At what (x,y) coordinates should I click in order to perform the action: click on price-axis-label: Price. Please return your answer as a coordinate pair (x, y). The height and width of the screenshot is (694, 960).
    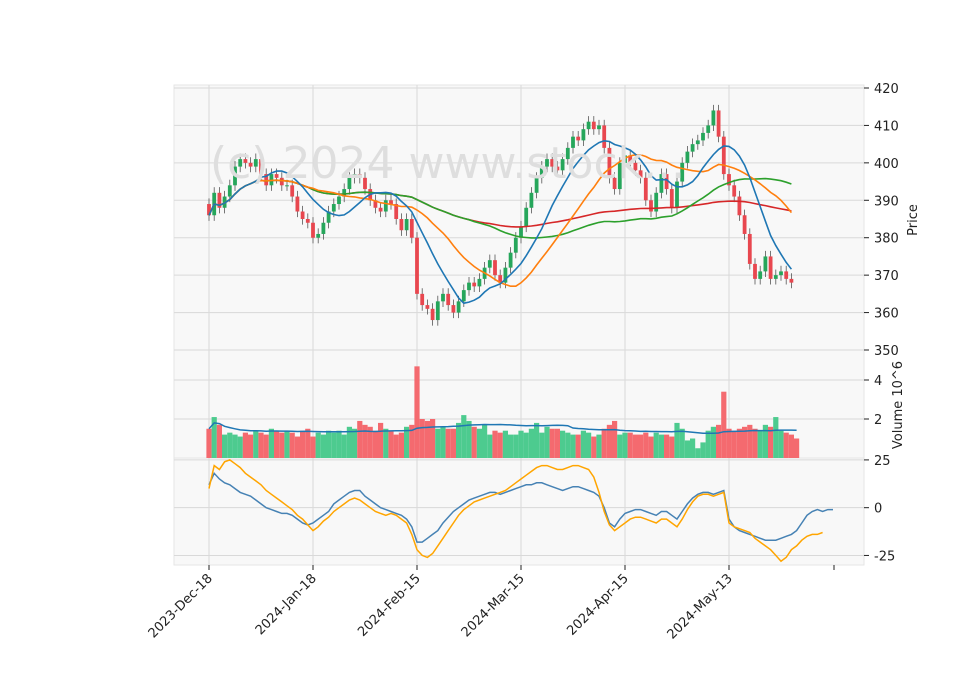
    Looking at the image, I should click on (913, 220).